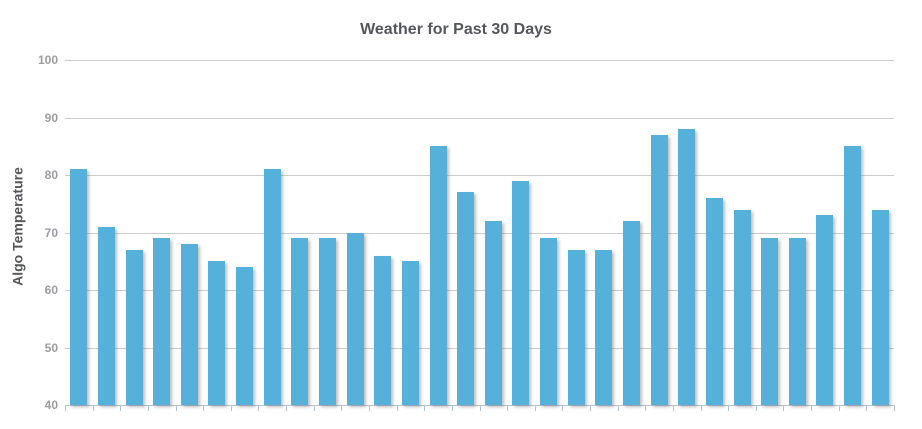 Image resolution: width=922 pixels, height=429 pixels. Describe the element at coordinates (51, 290) in the screenshot. I see `y-tick-label: 60` at that location.